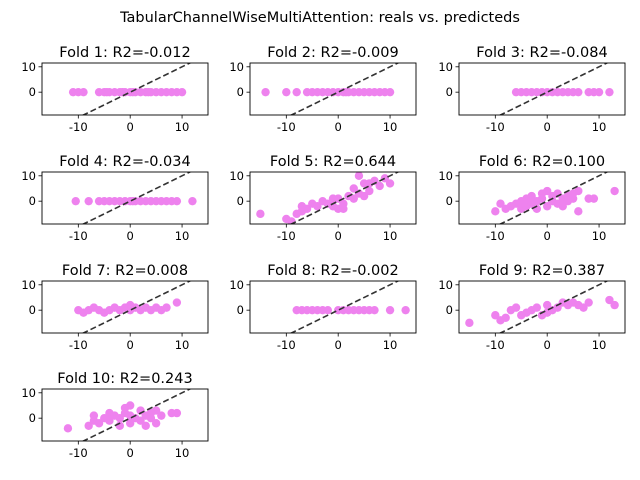  Describe the element at coordinates (124, 162) in the screenshot. I see `subplot-title: Fold 4: R2=-0.034` at that location.